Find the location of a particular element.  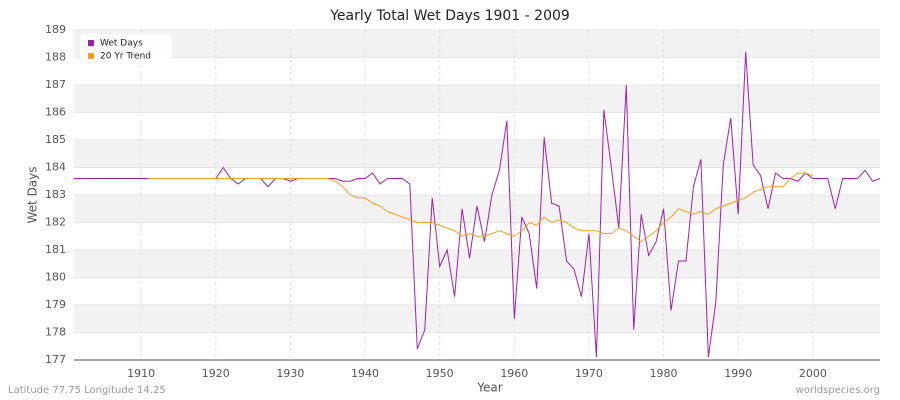

y-tick-label: 186 is located at coordinates (55, 112).